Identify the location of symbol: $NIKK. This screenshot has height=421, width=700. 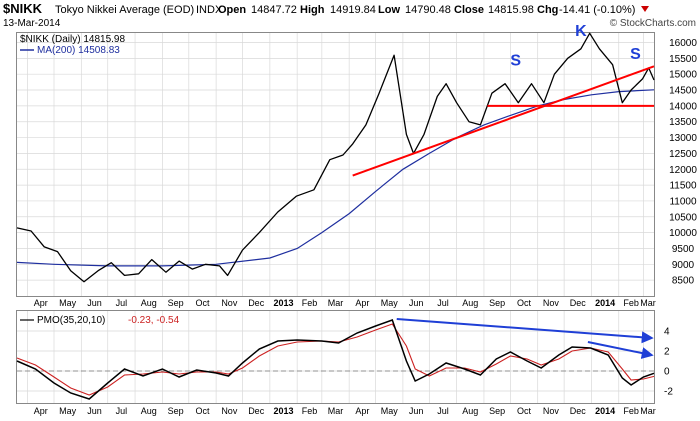
(23, 8).